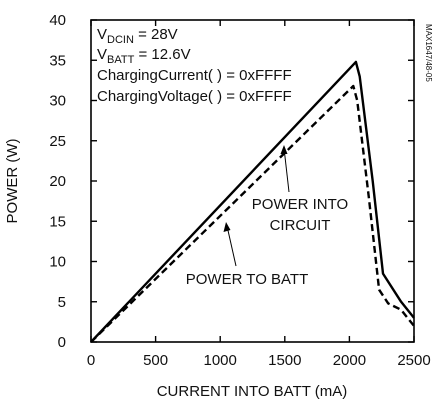 This screenshot has width=434, height=402. Describe the element at coordinates (231, 246) in the screenshot. I see `annotation-arrow-batt` at that location.